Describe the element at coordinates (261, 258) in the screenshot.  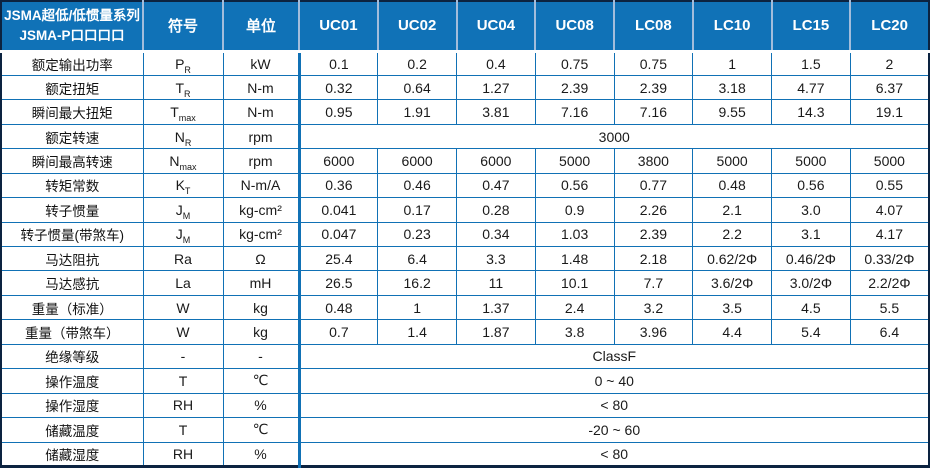
I see `unit-cell: Ω` at that location.